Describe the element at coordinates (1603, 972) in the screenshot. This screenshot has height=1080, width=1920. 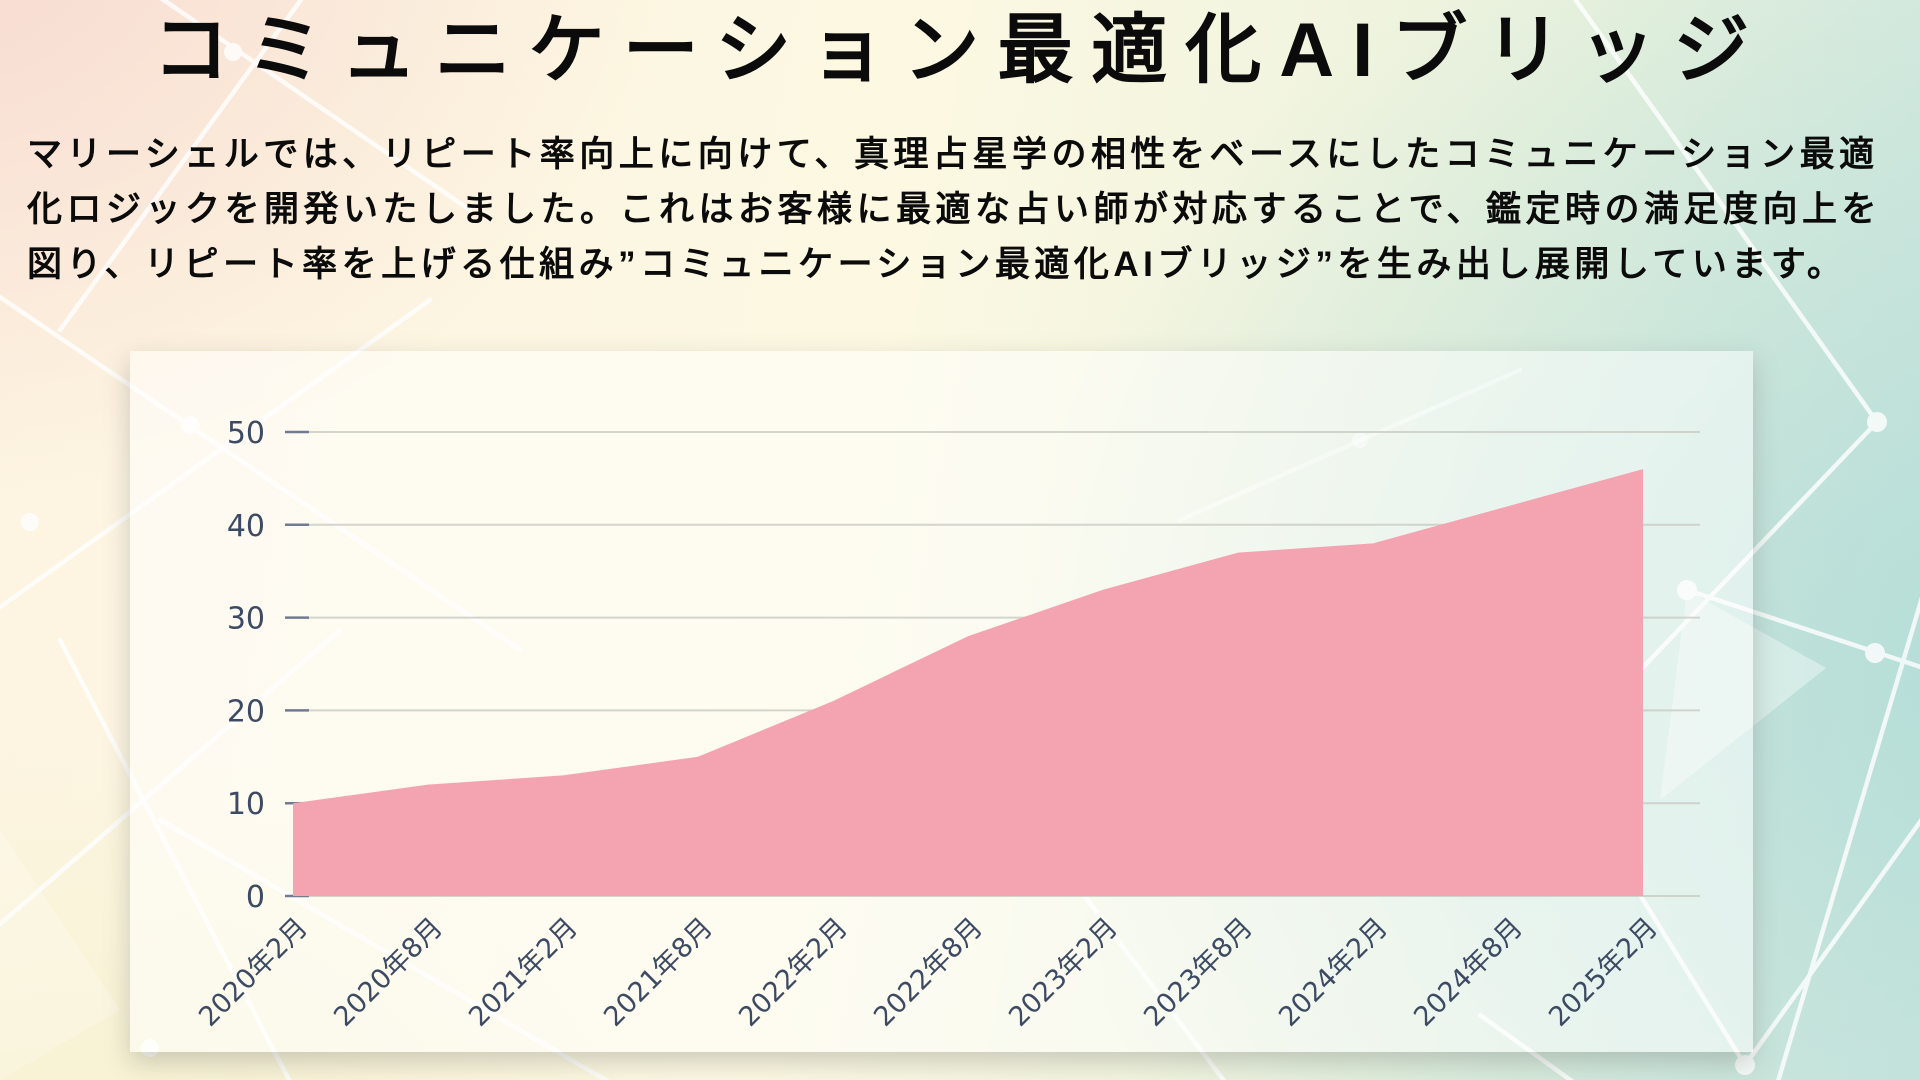
I see `x-tick-label: 2025年2月` at that location.